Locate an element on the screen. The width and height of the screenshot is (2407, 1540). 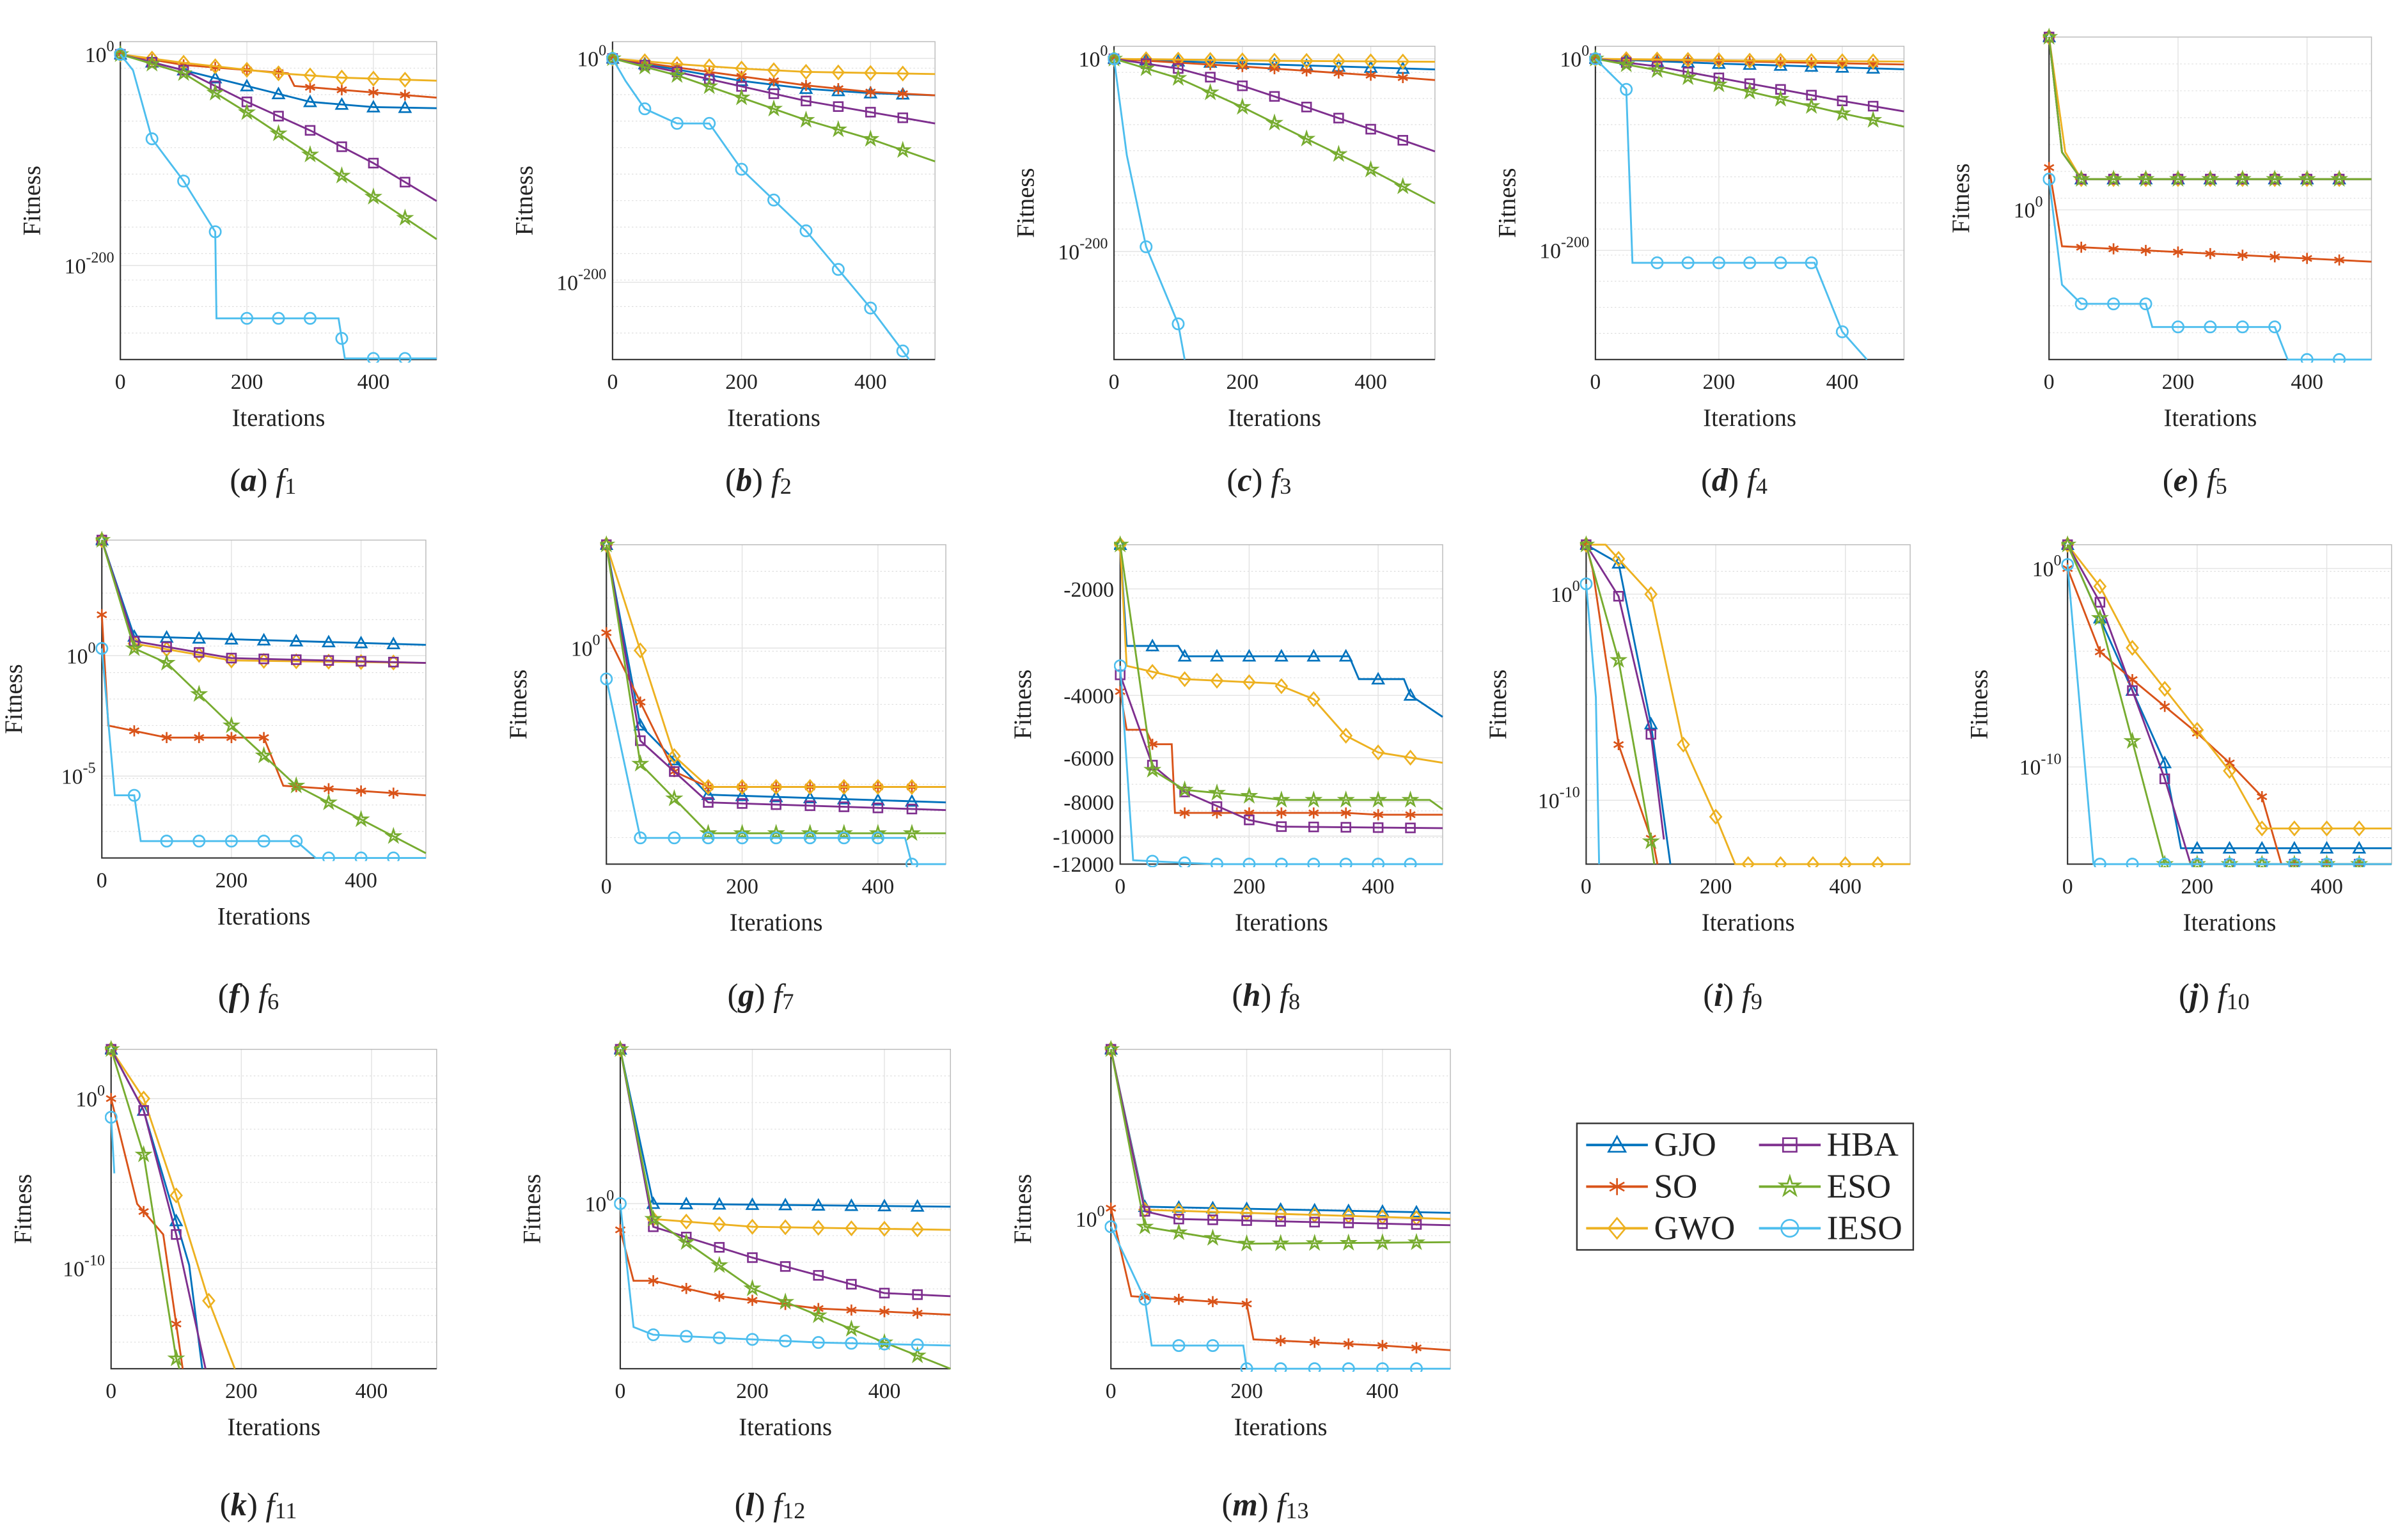
caption-subscript: 1 is located at coordinates (290, 486).